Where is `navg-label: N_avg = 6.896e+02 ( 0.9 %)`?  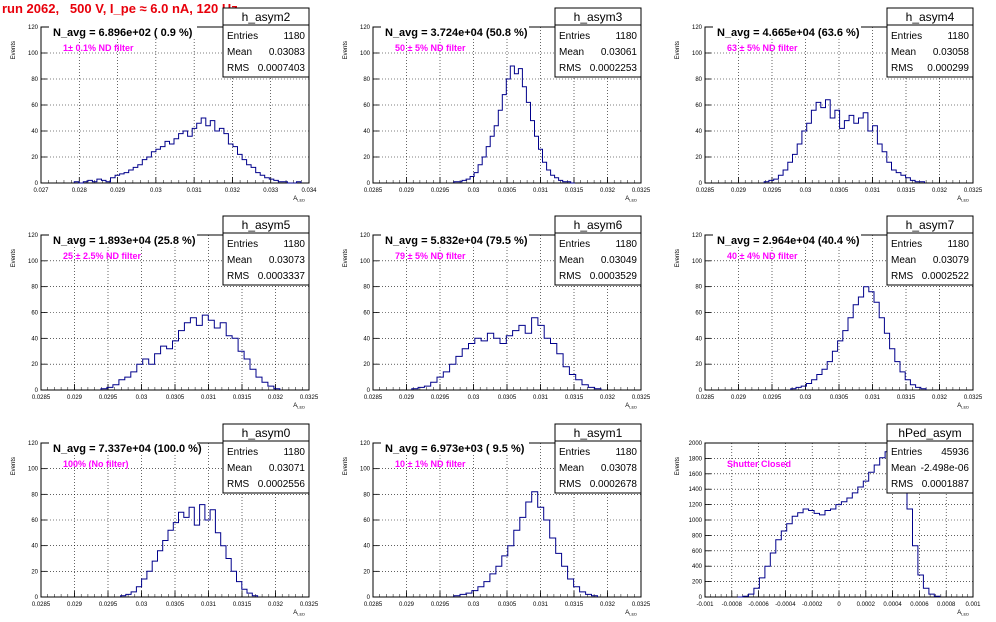
navg-label: N_avg = 6.896e+02 ( 0.9 %) is located at coordinates (123, 33).